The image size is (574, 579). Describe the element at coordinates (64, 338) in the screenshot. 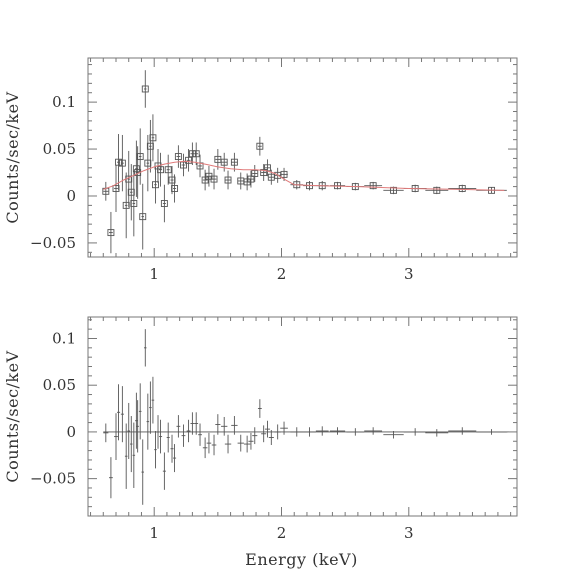

I see `y-tick-label: 0.1` at that location.